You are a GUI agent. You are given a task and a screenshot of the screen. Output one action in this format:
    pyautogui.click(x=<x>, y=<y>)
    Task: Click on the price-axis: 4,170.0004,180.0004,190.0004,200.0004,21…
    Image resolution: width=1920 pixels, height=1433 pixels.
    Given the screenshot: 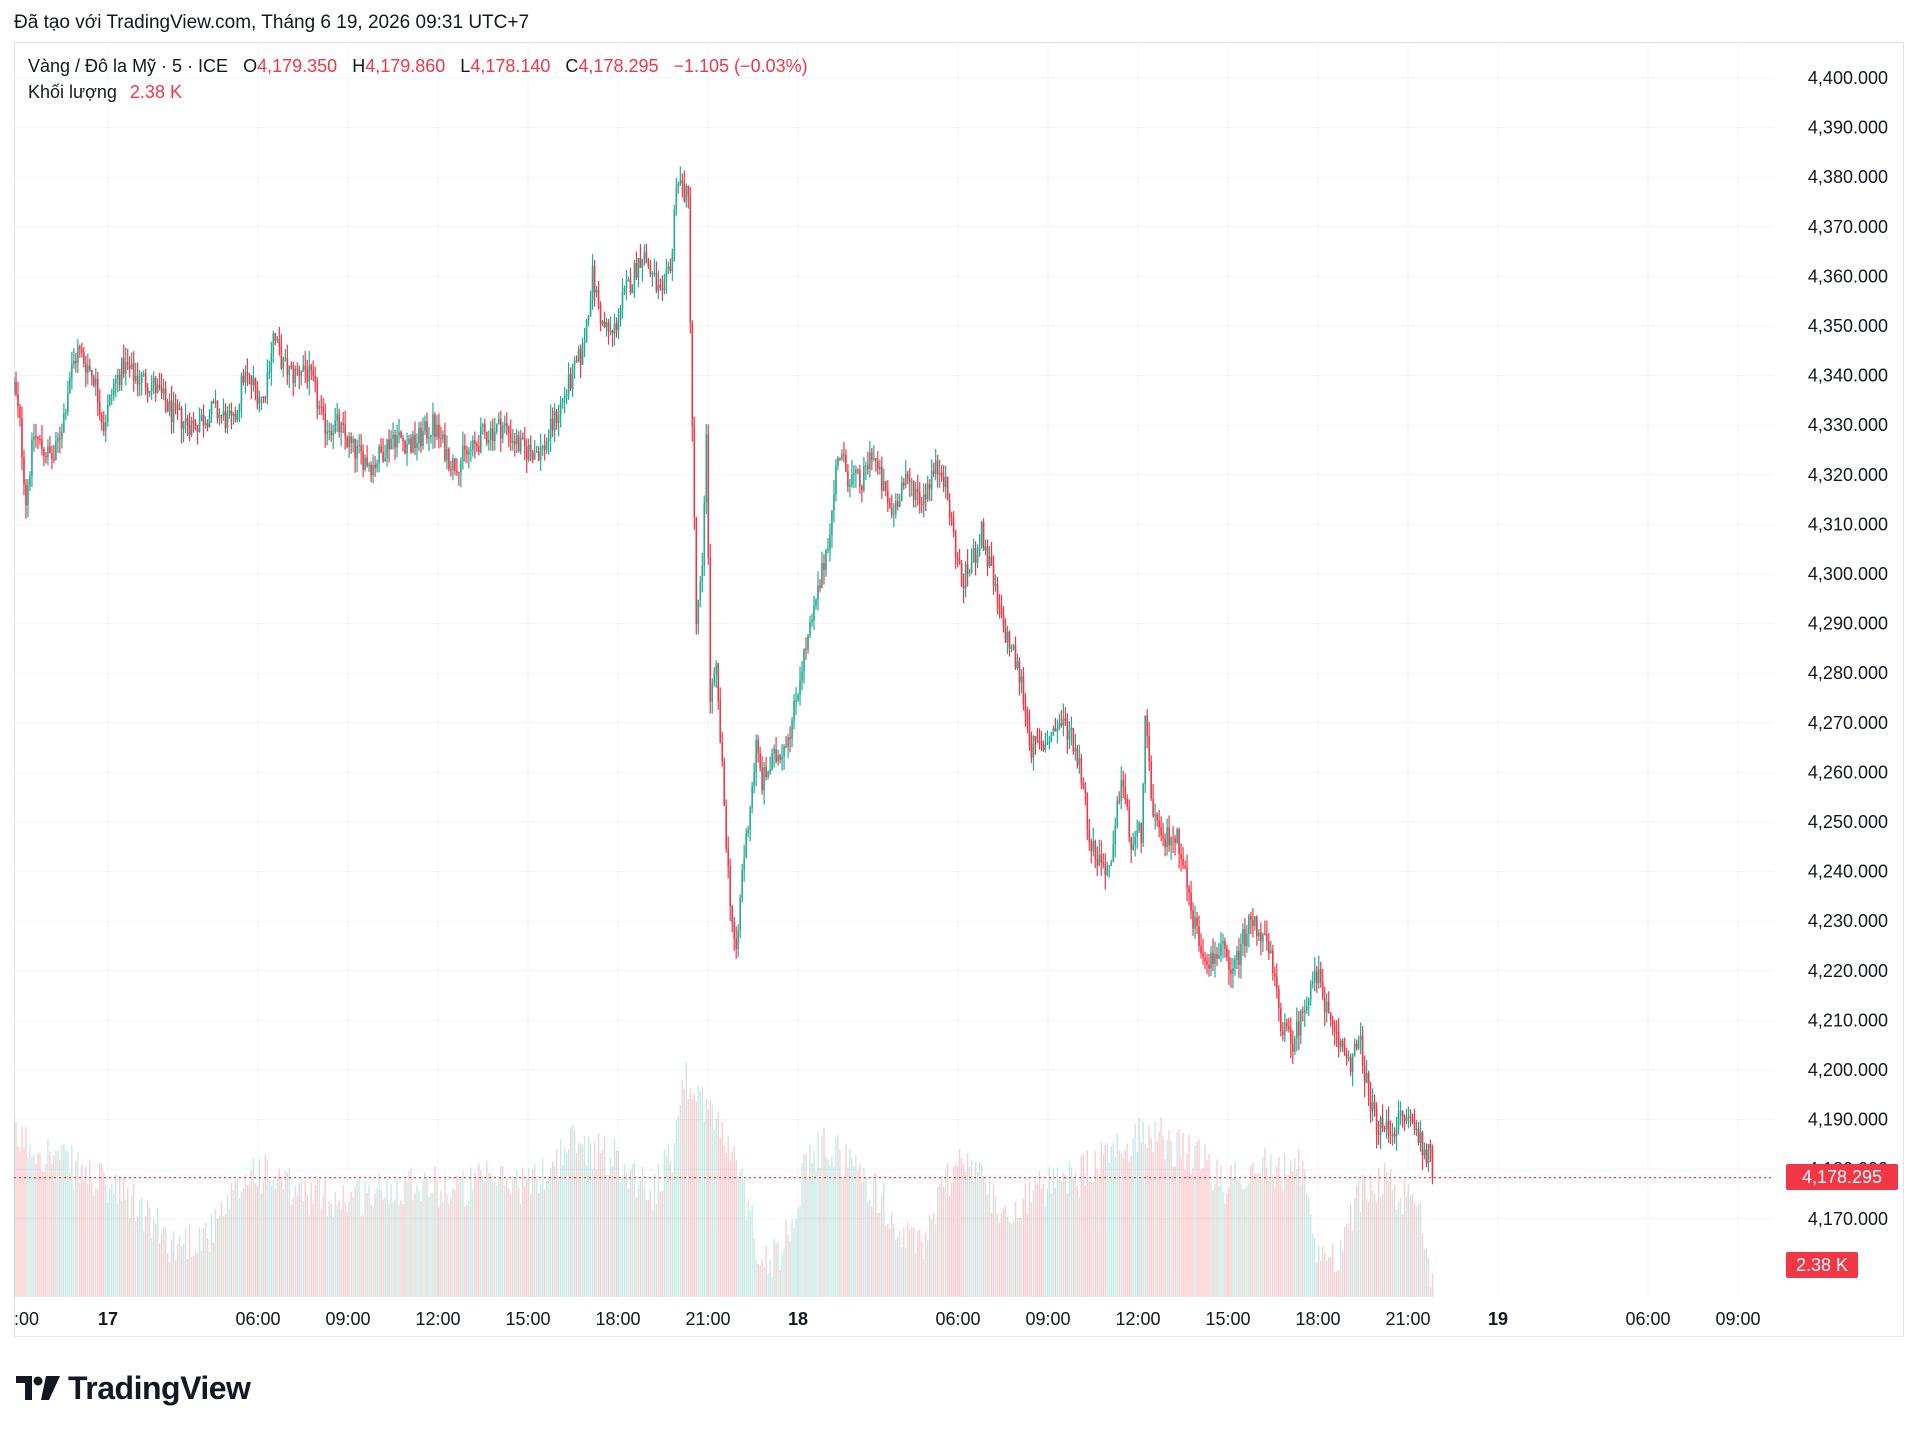 What is the action you would take?
    pyautogui.click(x=1848, y=648)
    